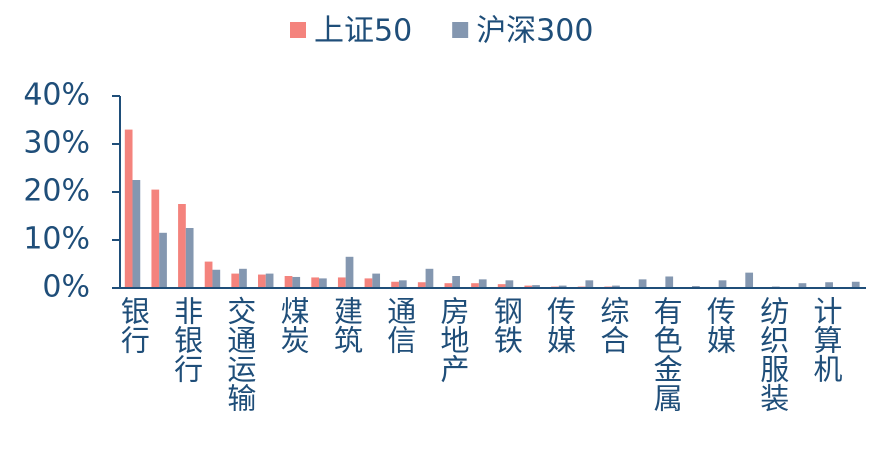 This screenshot has height=450, width=879. What do you see at coordinates (56, 95) in the screenshot?
I see `y-tick-label: 40%` at bounding box center [56, 95].